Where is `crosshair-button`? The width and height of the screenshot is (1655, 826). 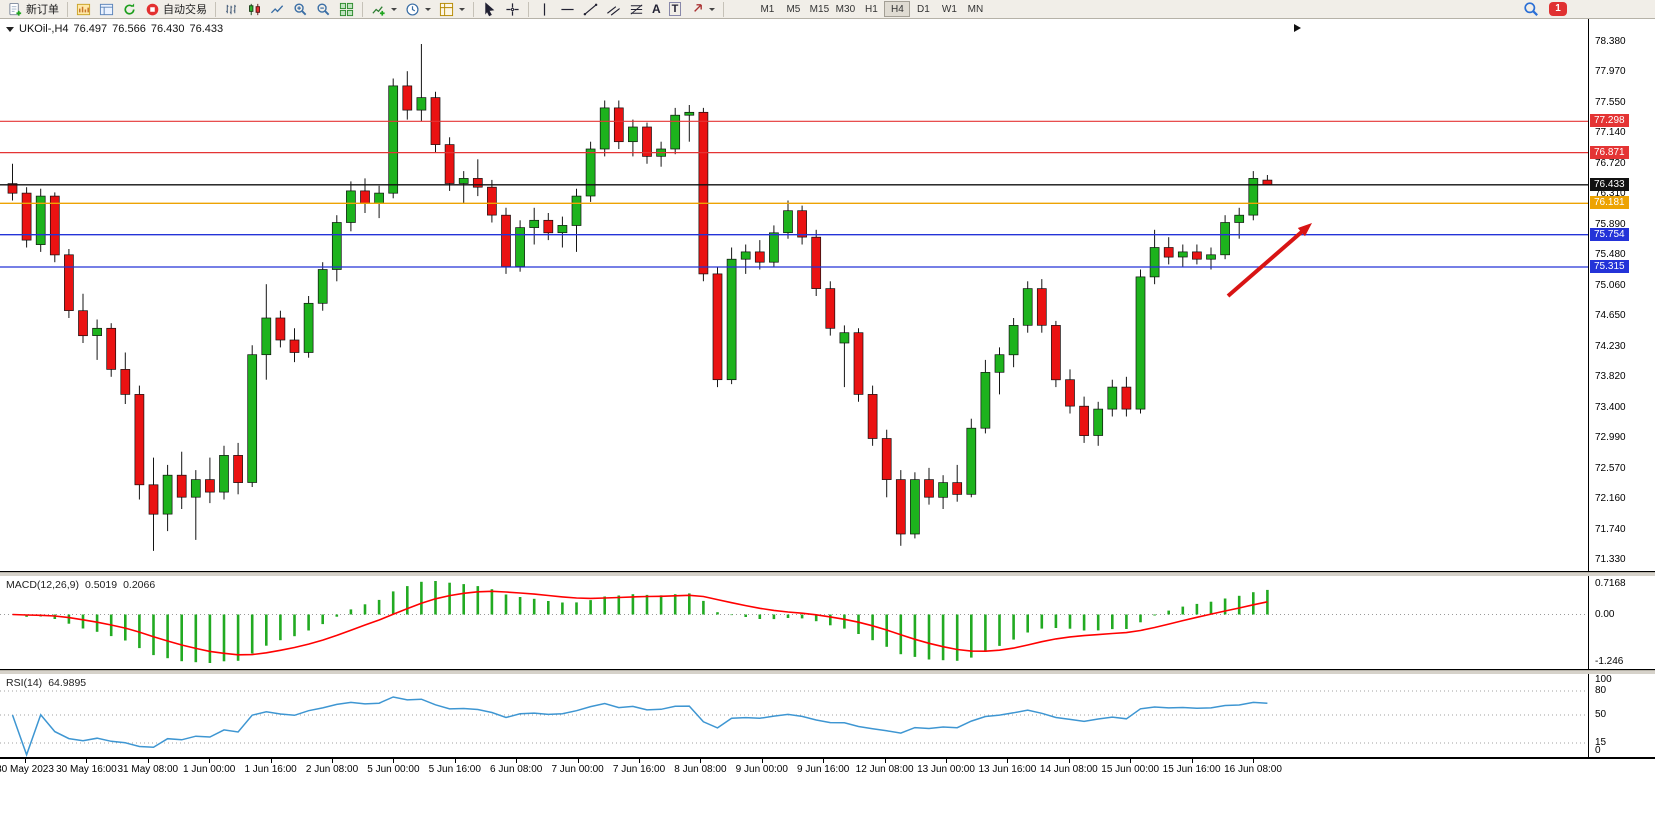 crosshair-button is located at coordinates (512, 9).